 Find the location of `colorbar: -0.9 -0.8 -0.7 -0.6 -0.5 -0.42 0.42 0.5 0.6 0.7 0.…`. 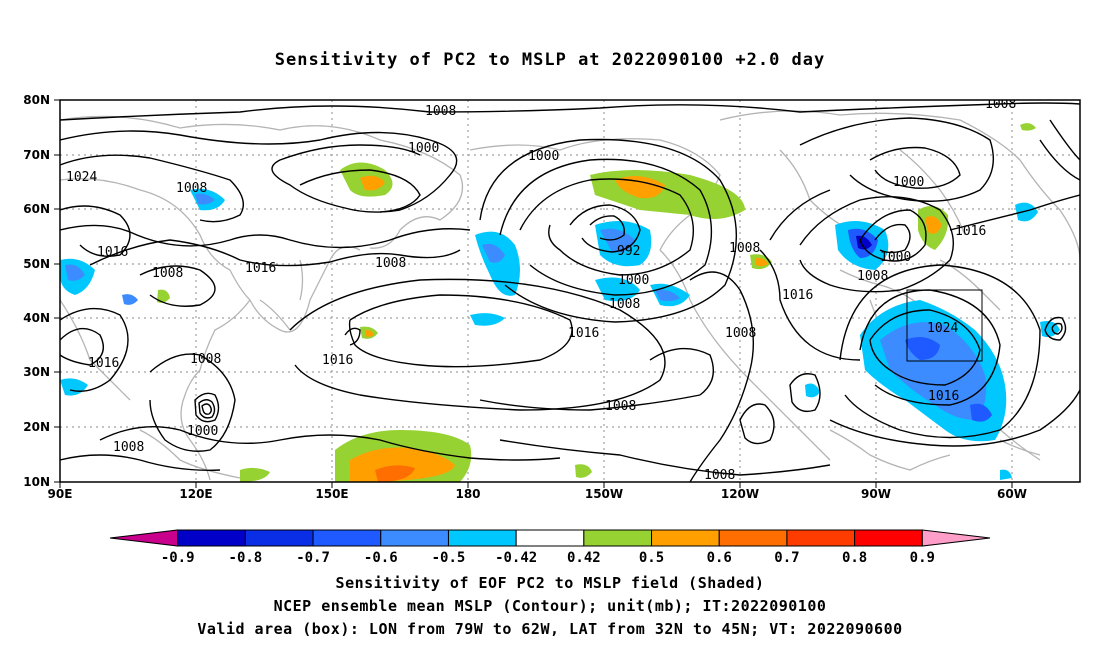

colorbar: -0.9 -0.8 -0.7 -0.6 -0.5 -0.42 0.42 0.5 0.6 0.7 0.… is located at coordinates (550, 547).